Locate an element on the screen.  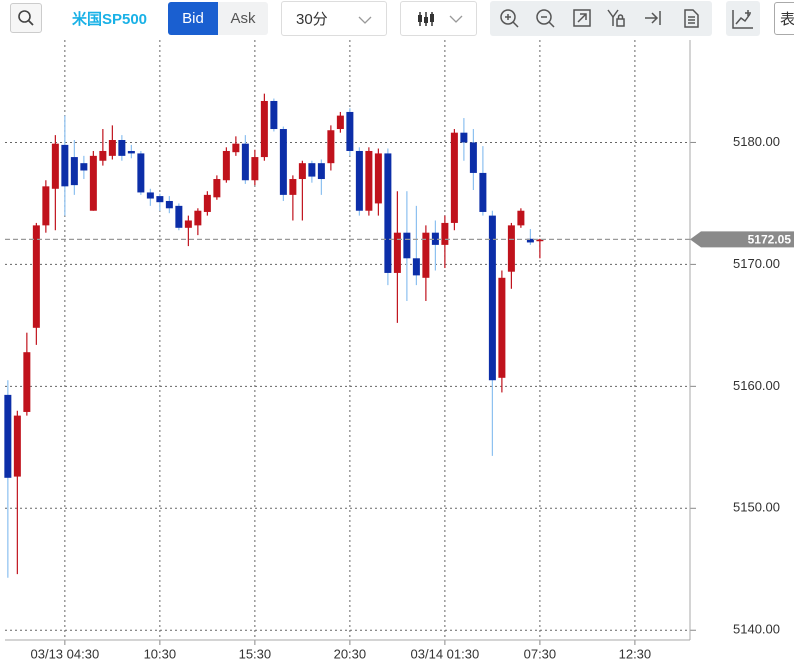
symbol: 米国SP500 is located at coordinates (109, 19).